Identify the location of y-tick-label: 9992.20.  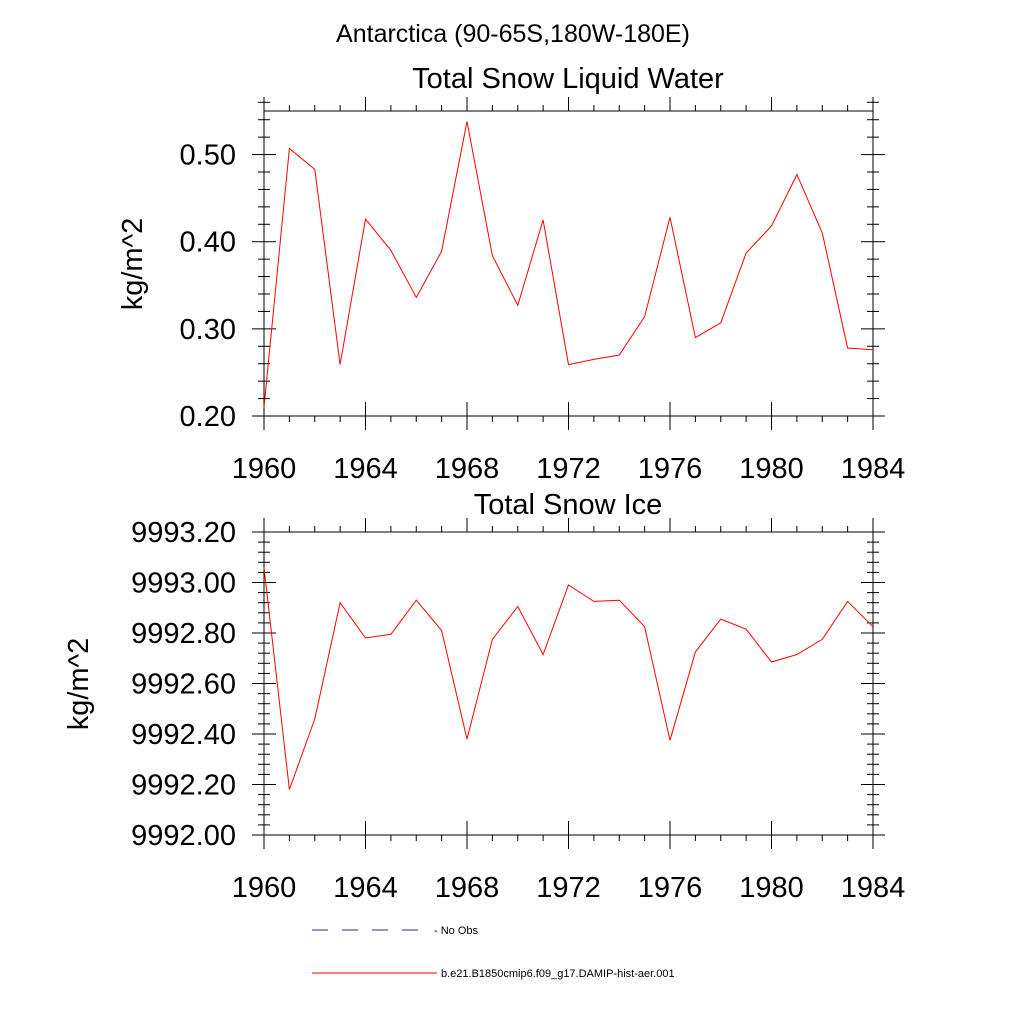
(183, 786).